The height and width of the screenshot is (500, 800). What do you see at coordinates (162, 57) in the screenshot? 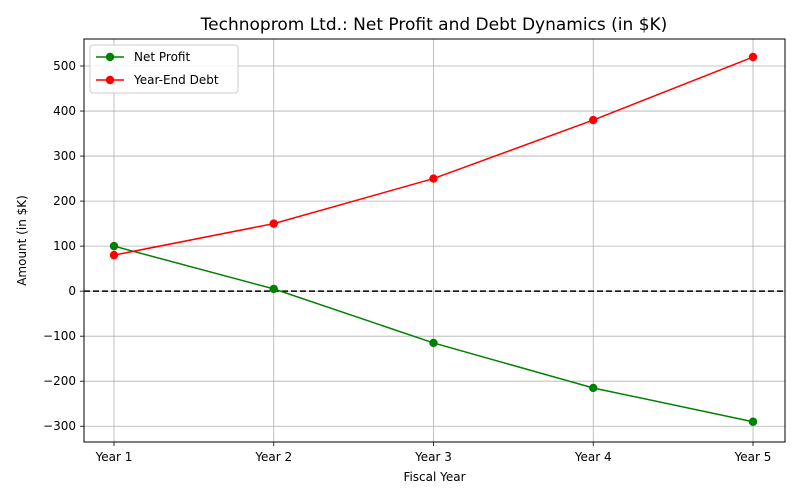
I see `legend-label: Net Profit` at bounding box center [162, 57].